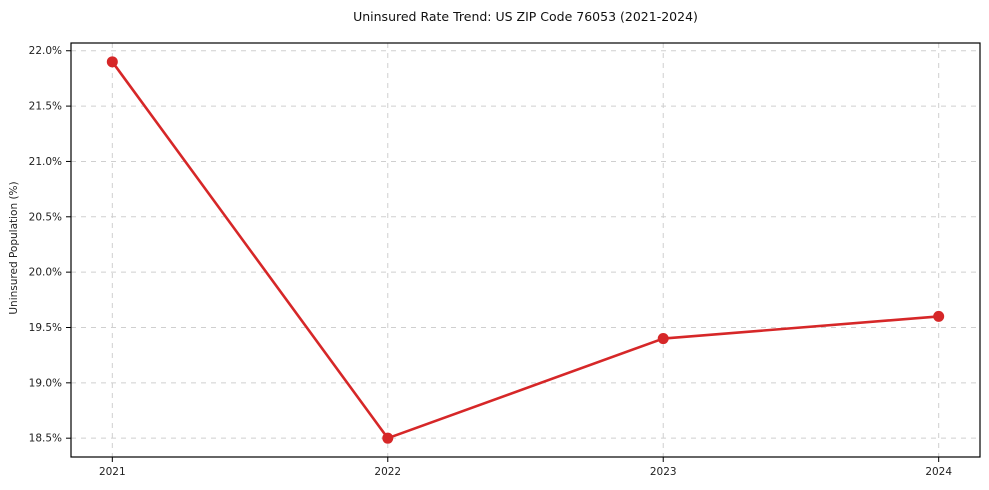  What do you see at coordinates (387, 472) in the screenshot?
I see `x-tick-label: 2022` at bounding box center [387, 472].